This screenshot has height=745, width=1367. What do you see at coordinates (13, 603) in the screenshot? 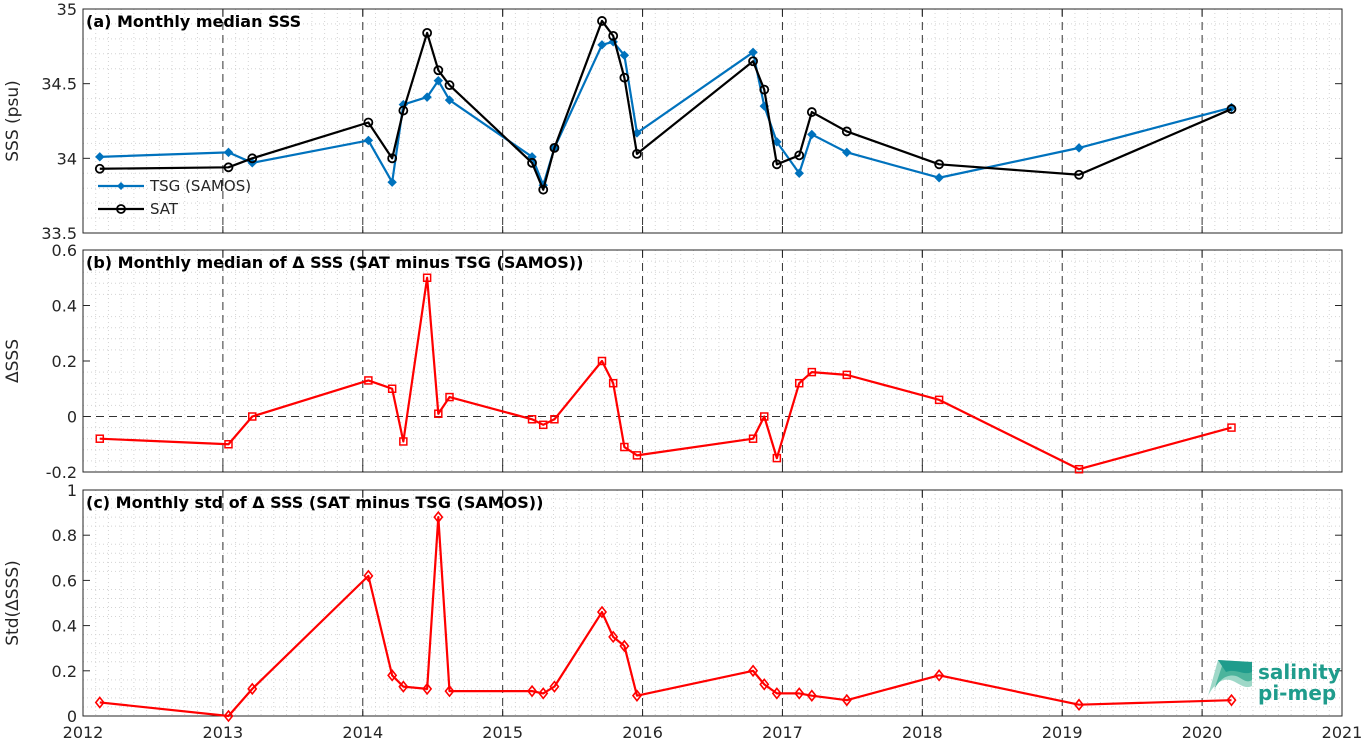
I see `y-axis-label: Std(ΔSSS)` at bounding box center [13, 603].